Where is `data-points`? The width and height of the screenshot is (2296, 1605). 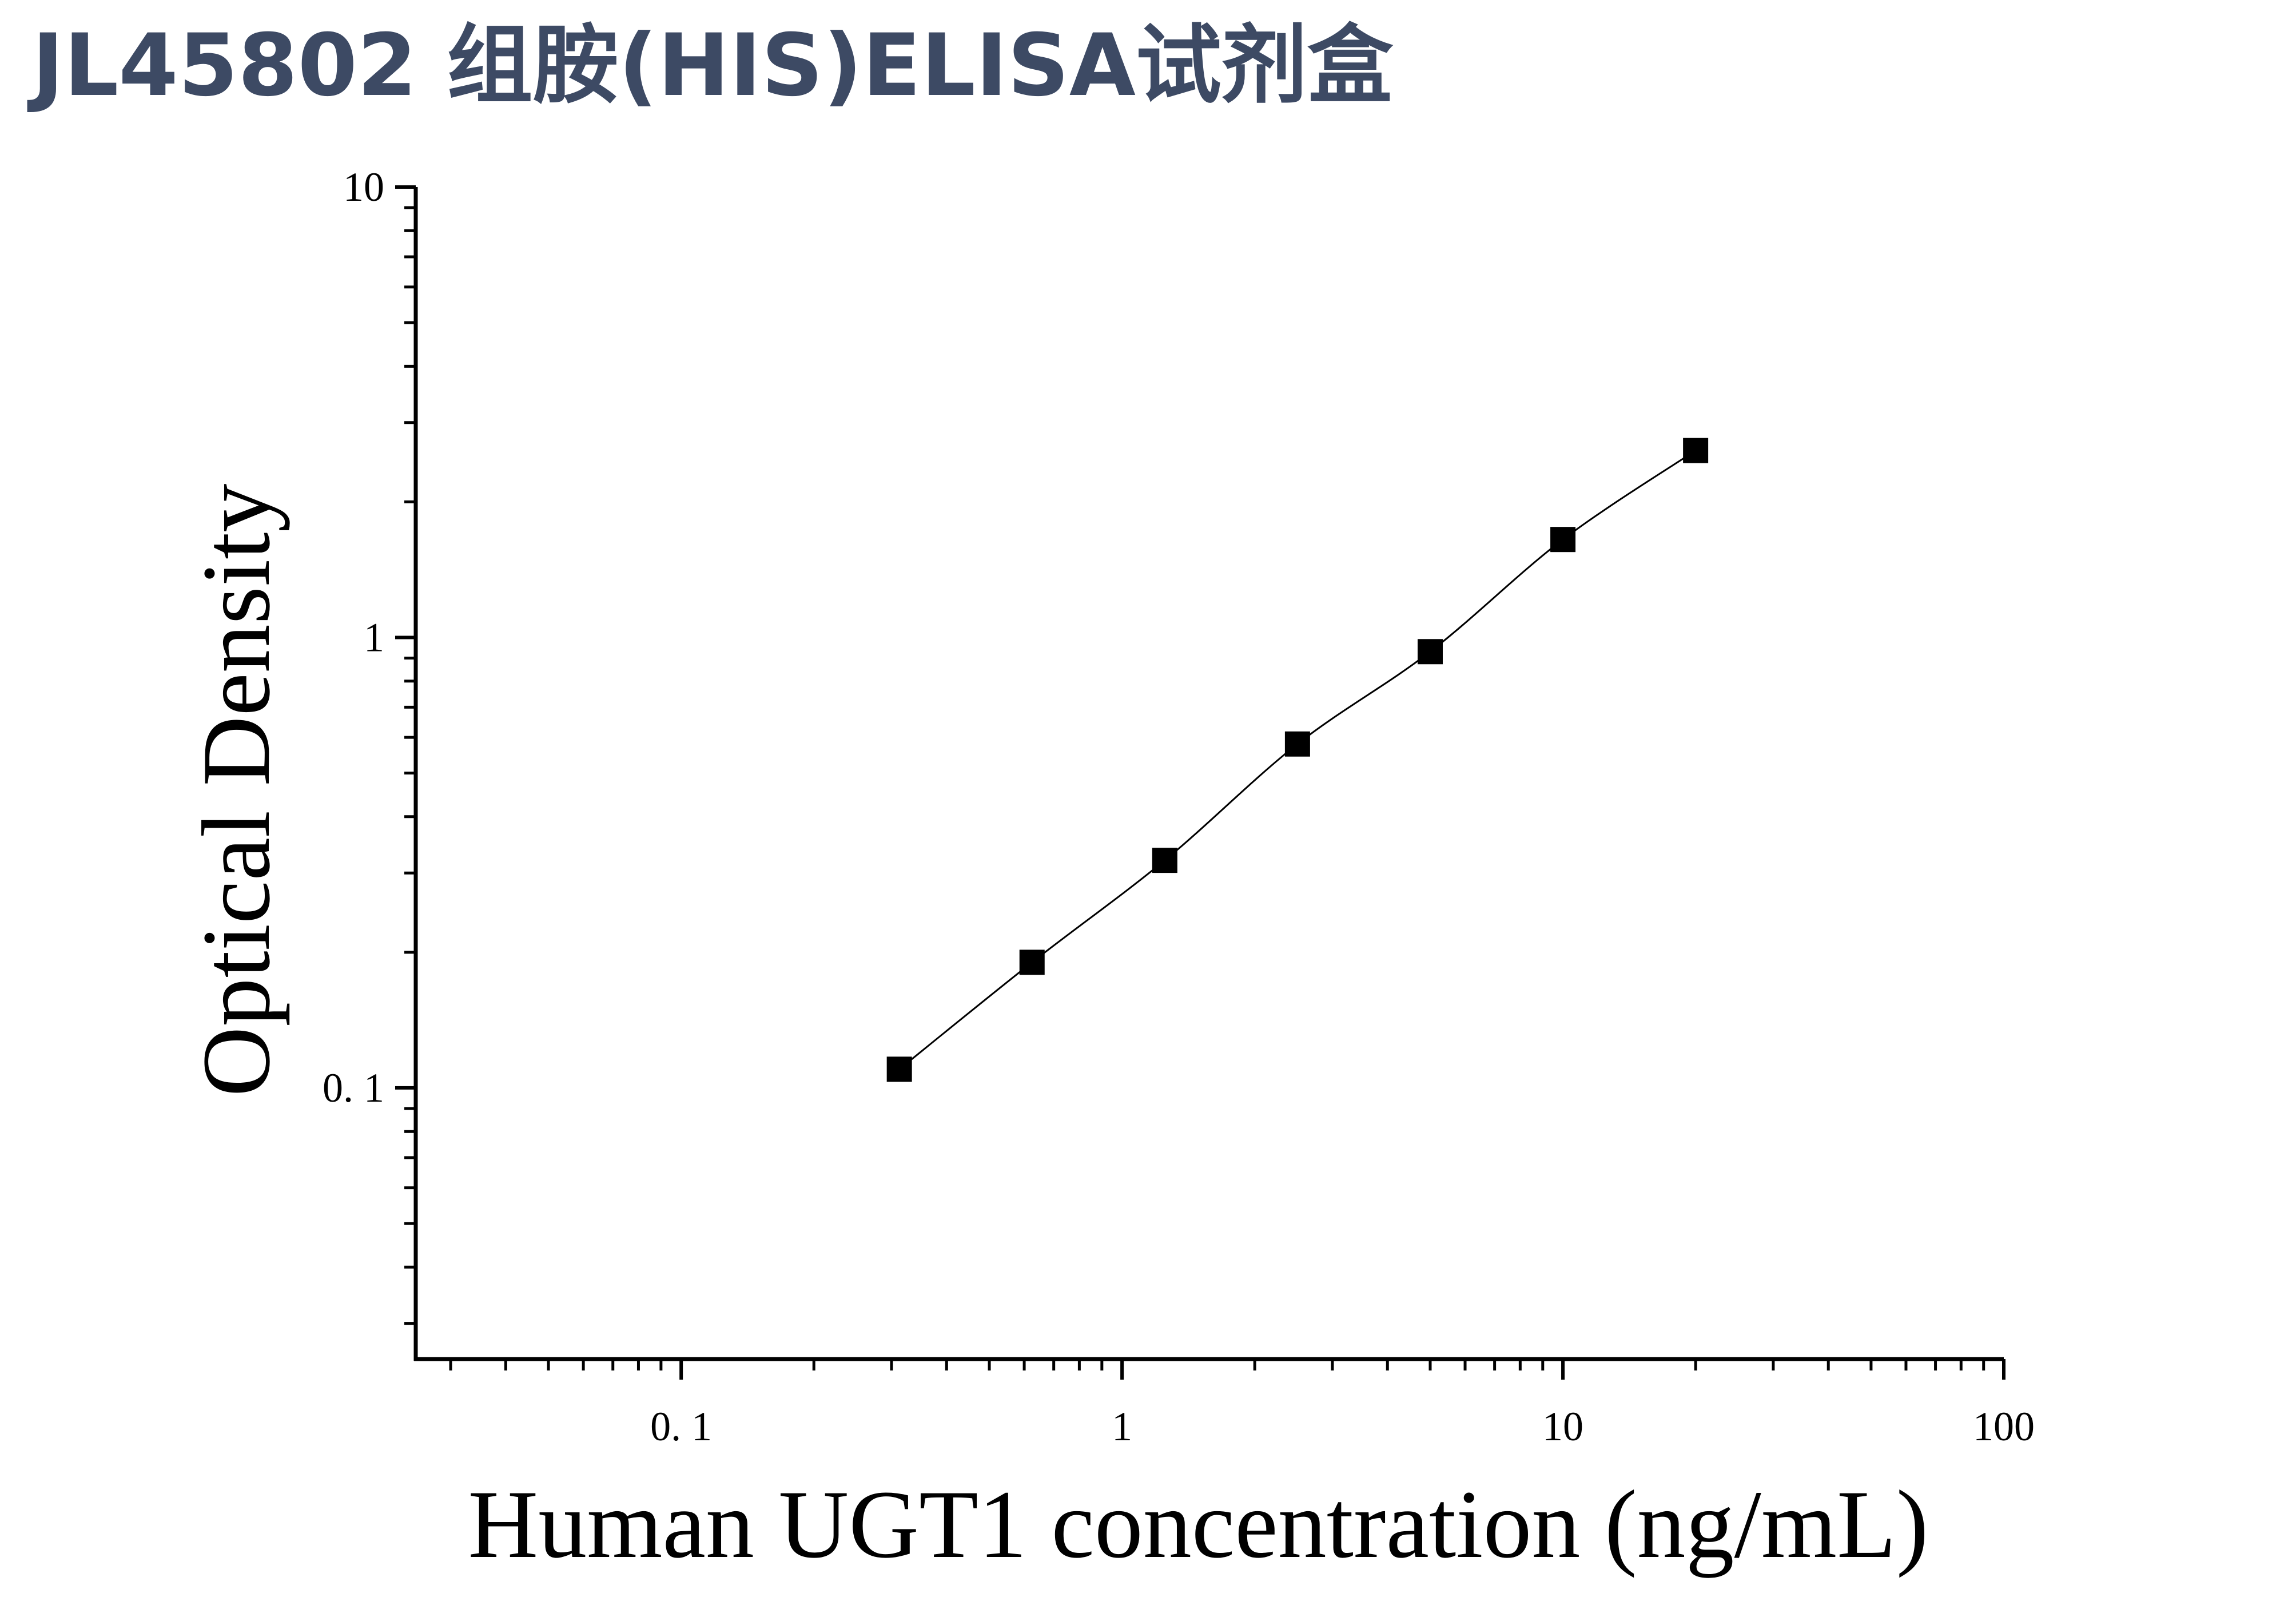 data-points is located at coordinates (1298, 760).